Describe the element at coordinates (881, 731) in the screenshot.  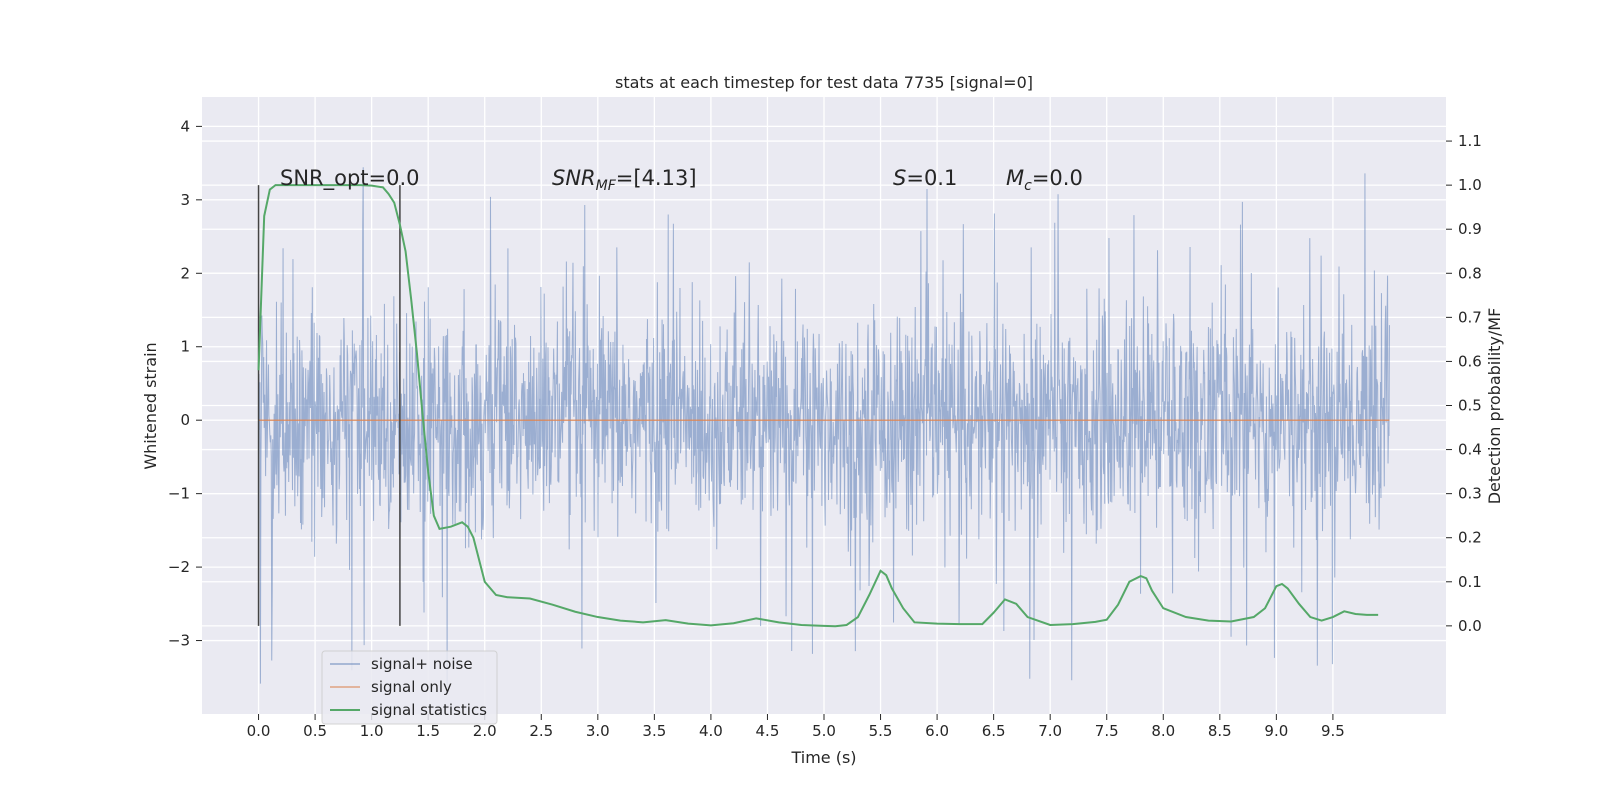
I see `x-tick-label-11: 5.5` at that location.